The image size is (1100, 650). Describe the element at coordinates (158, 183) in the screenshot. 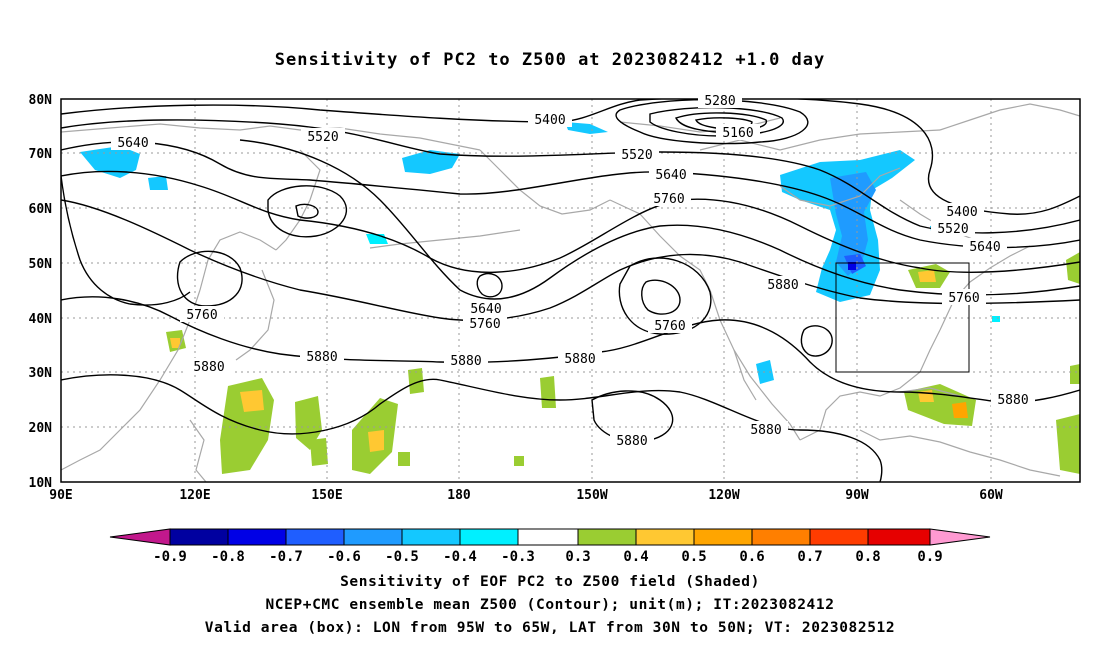

I see `neg-region-small` at that location.